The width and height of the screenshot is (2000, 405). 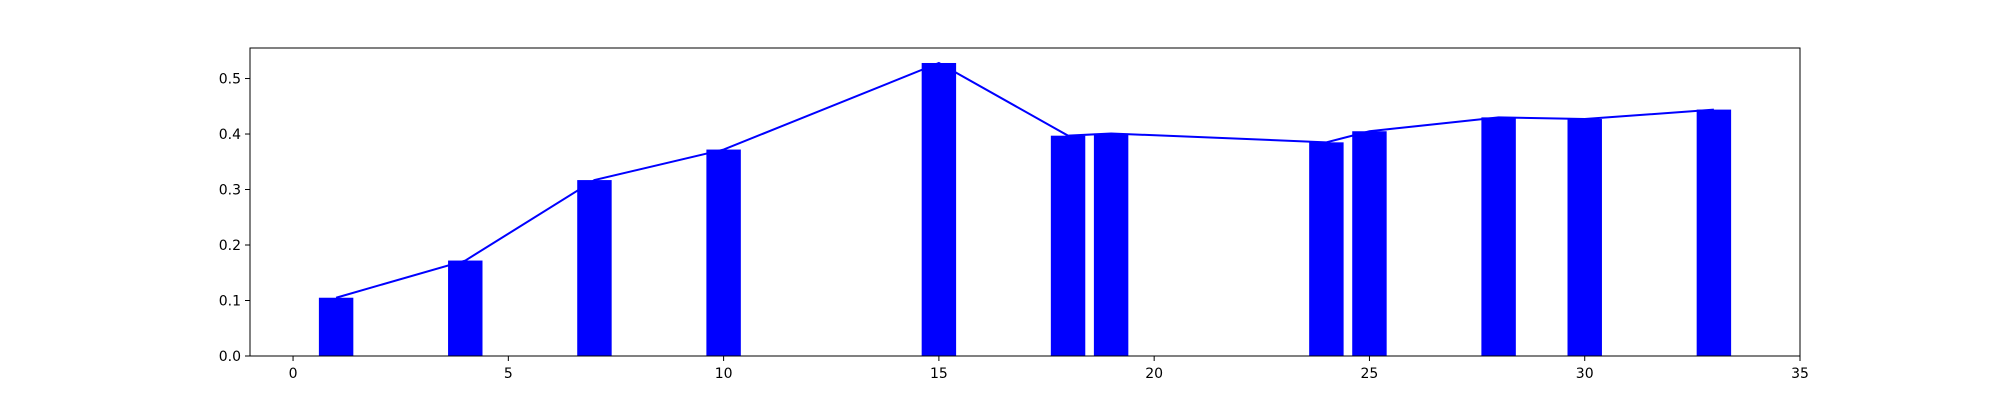 What do you see at coordinates (724, 374) in the screenshot?
I see `x-tick-label: 10` at bounding box center [724, 374].